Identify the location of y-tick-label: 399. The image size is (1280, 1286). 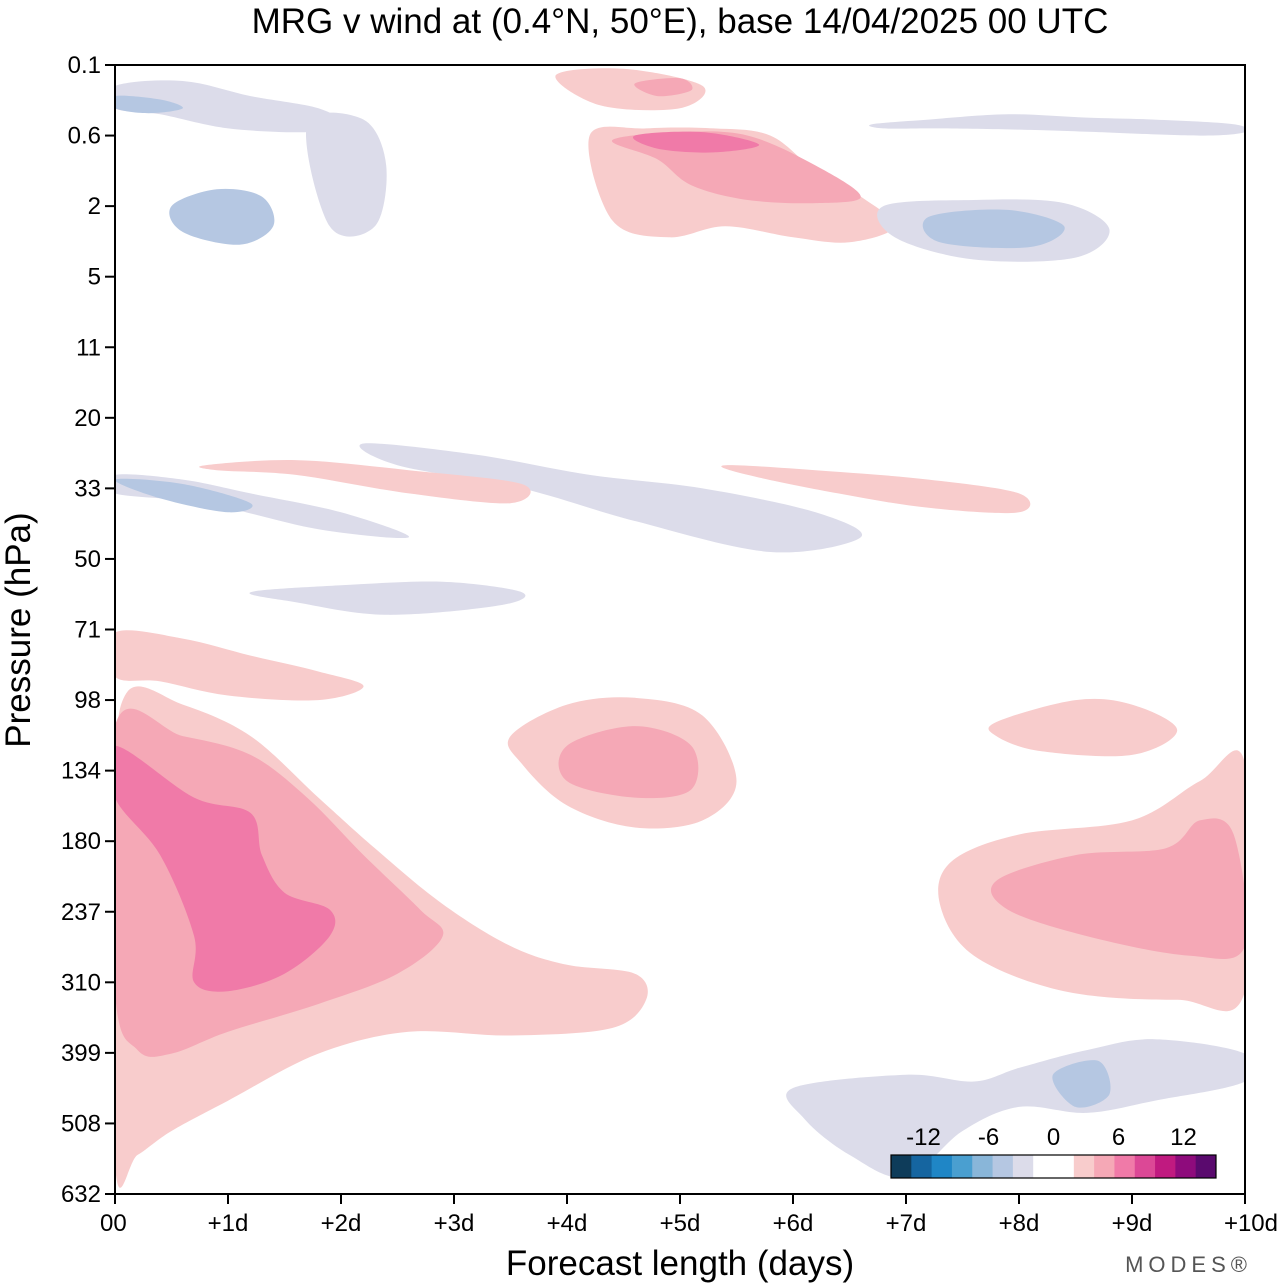
(81, 1053).